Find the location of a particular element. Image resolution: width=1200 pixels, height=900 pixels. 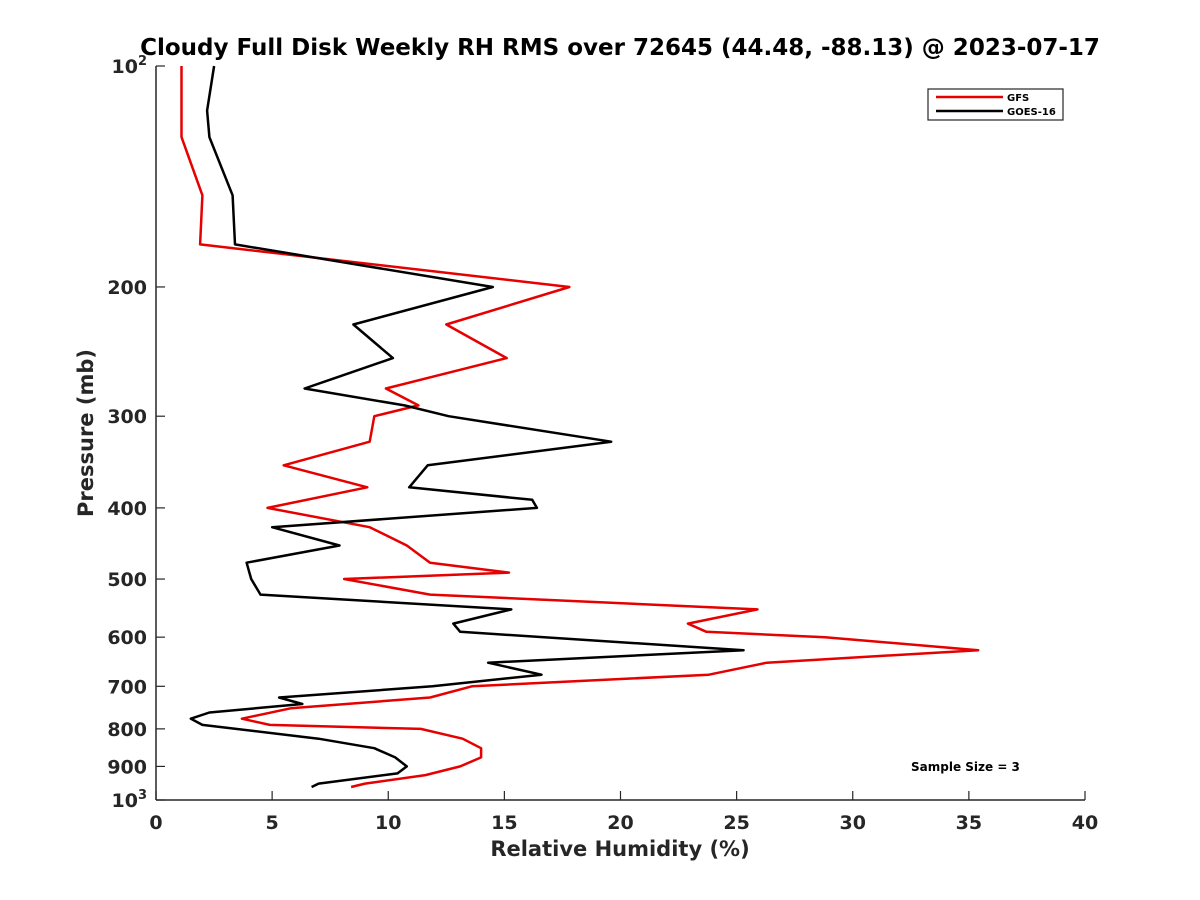

y-tick-label: 800 is located at coordinates (127, 730).